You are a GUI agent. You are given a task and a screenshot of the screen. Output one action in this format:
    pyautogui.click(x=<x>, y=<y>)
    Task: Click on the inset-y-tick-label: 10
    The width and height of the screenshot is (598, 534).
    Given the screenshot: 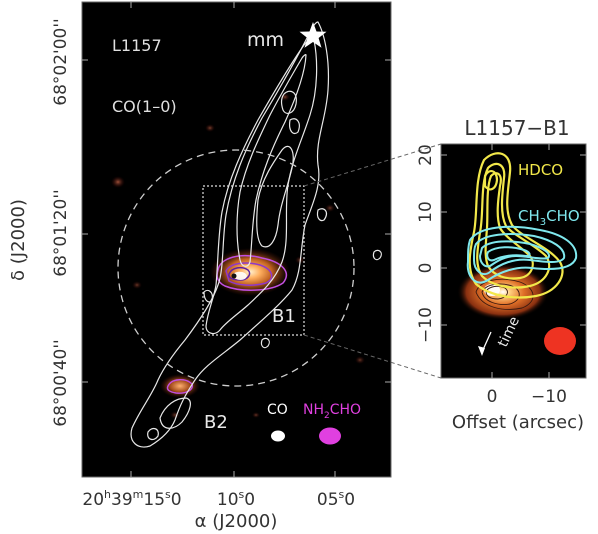 What is the action you would take?
    pyautogui.click(x=426, y=212)
    